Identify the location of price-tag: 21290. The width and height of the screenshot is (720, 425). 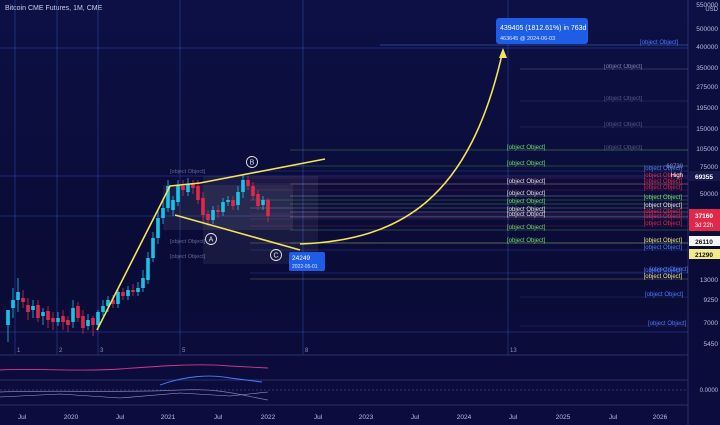
(704, 255).